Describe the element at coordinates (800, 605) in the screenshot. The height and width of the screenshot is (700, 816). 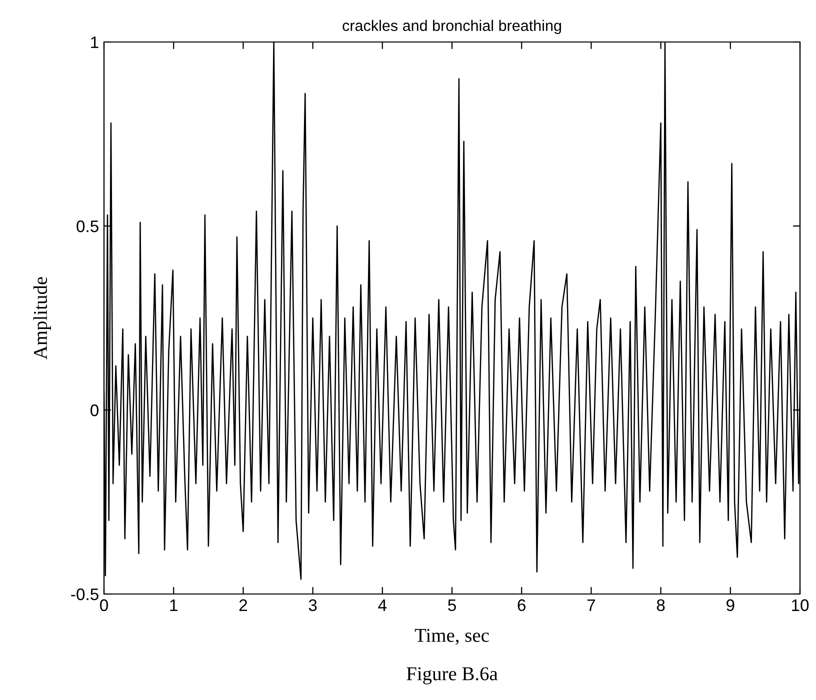
I see `x-tick-label: 10` at that location.